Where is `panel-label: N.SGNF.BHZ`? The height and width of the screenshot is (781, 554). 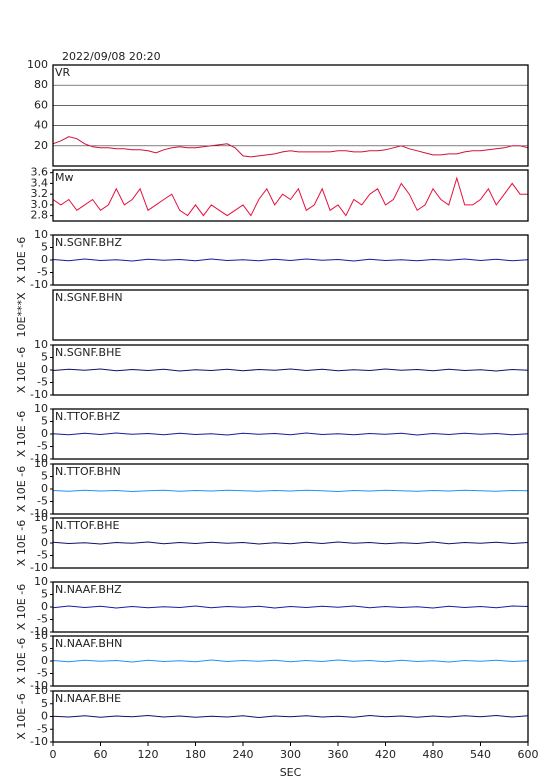 panel-label: N.SGNF.BHZ is located at coordinates (88, 242).